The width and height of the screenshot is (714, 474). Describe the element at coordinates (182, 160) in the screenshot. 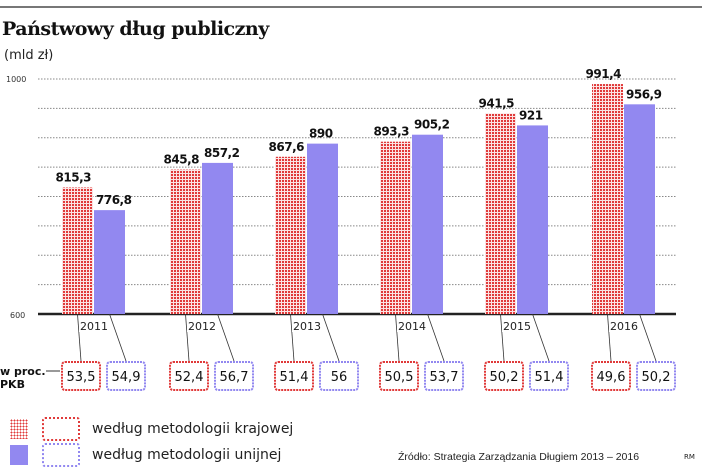

I see `data-label: 845,8` at that location.